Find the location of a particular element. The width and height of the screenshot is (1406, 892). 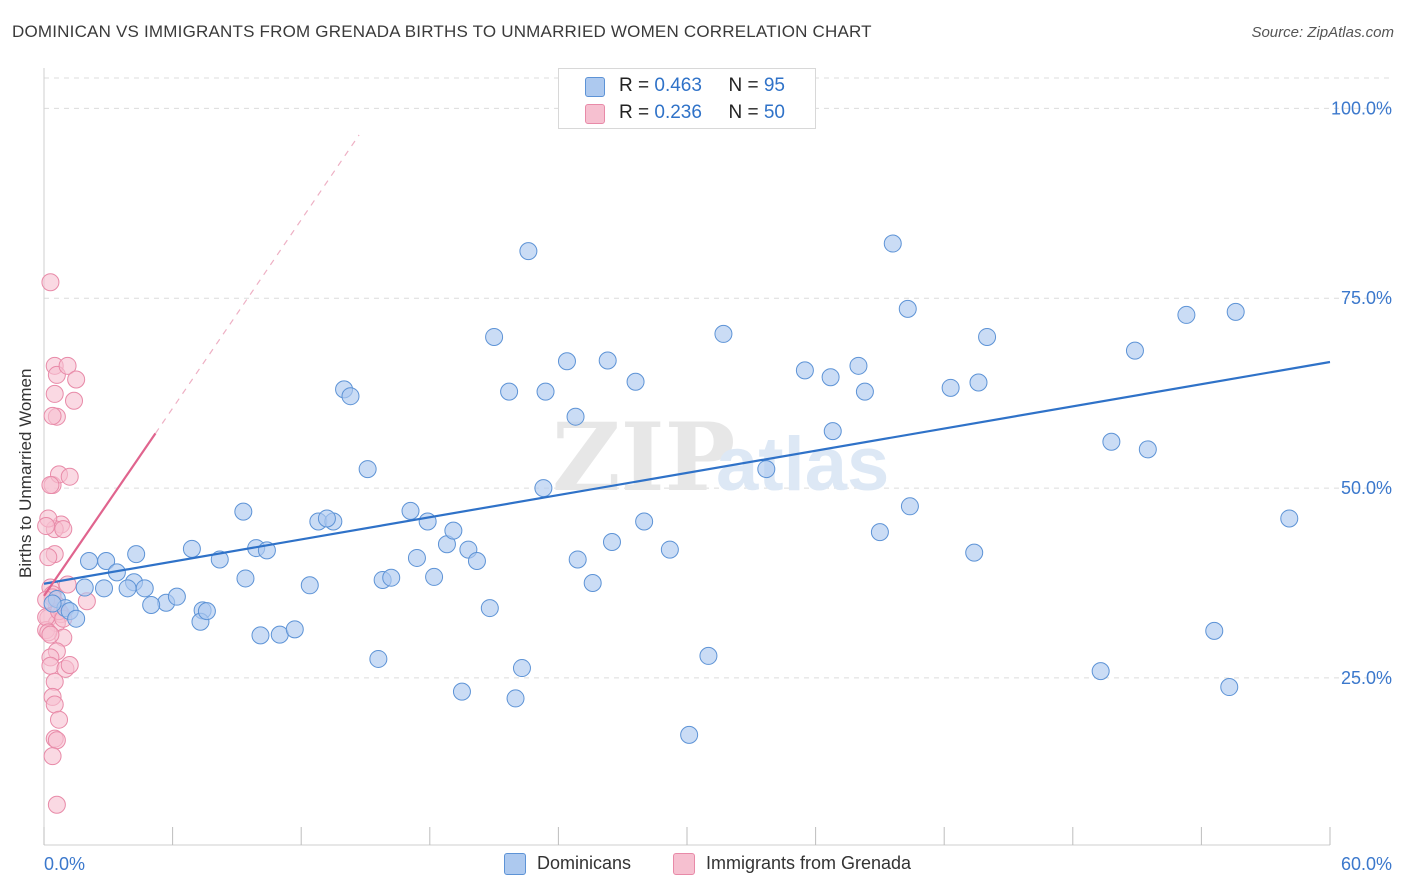

legend-n-value: 95 is located at coordinates (774, 85).